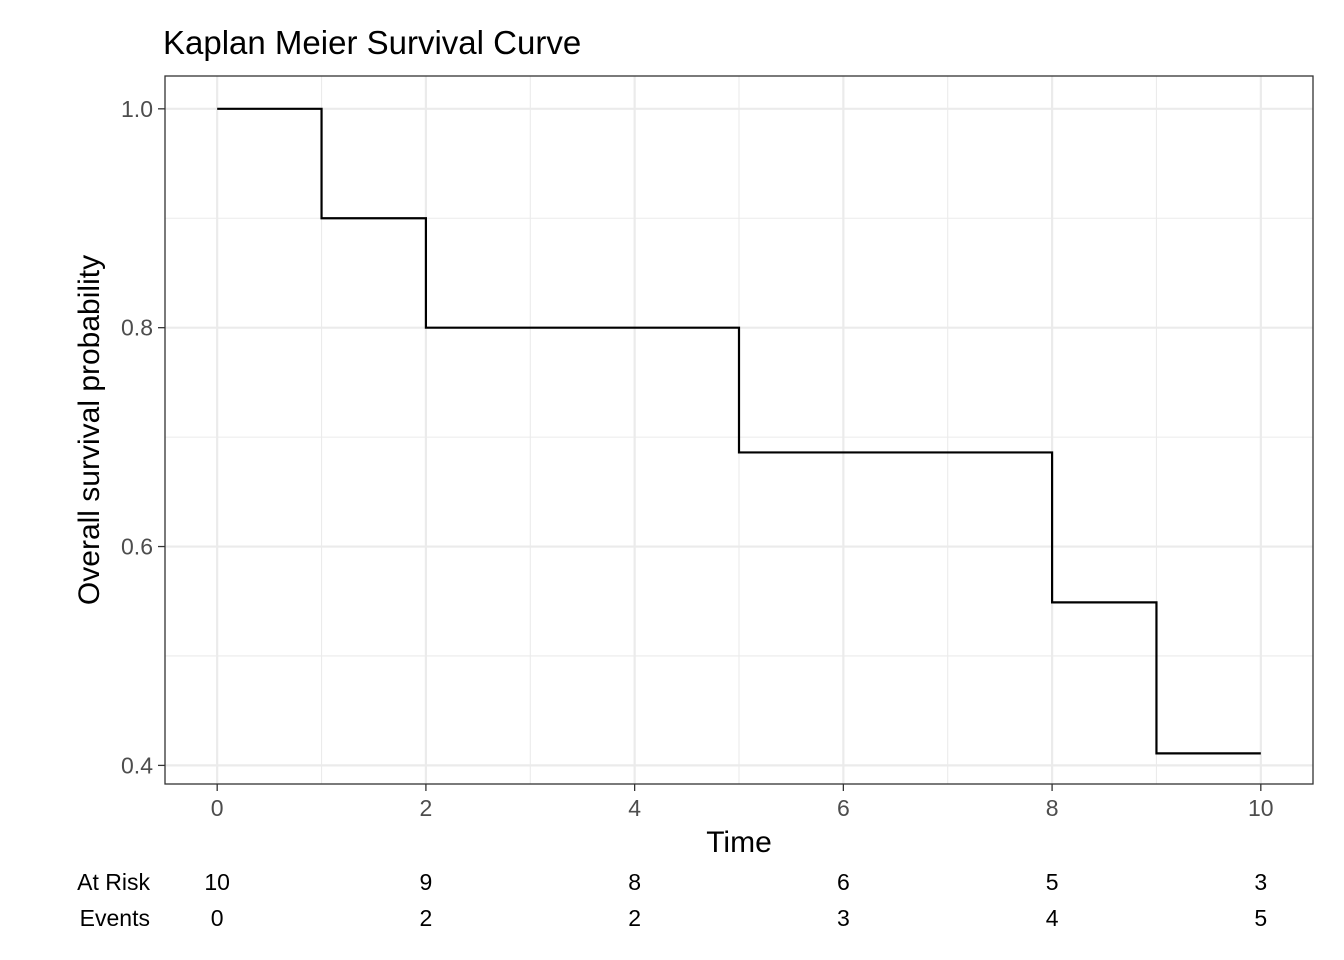 The height and width of the screenshot is (960, 1344). Describe the element at coordinates (1261, 808) in the screenshot. I see `x-tick-label: 10` at that location.